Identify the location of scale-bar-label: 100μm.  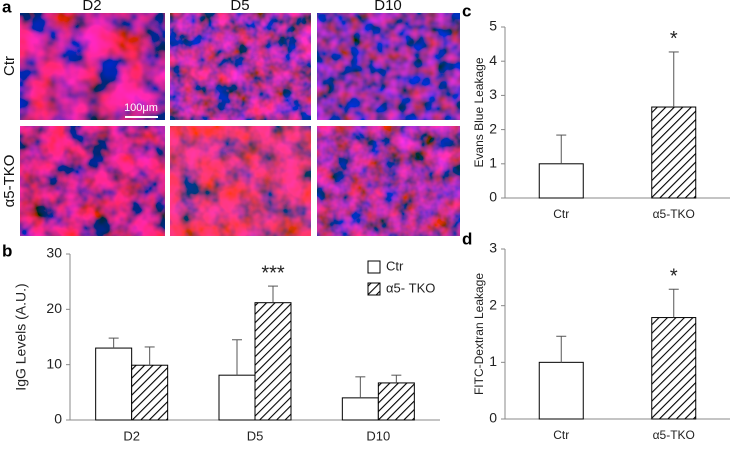
(141, 108).